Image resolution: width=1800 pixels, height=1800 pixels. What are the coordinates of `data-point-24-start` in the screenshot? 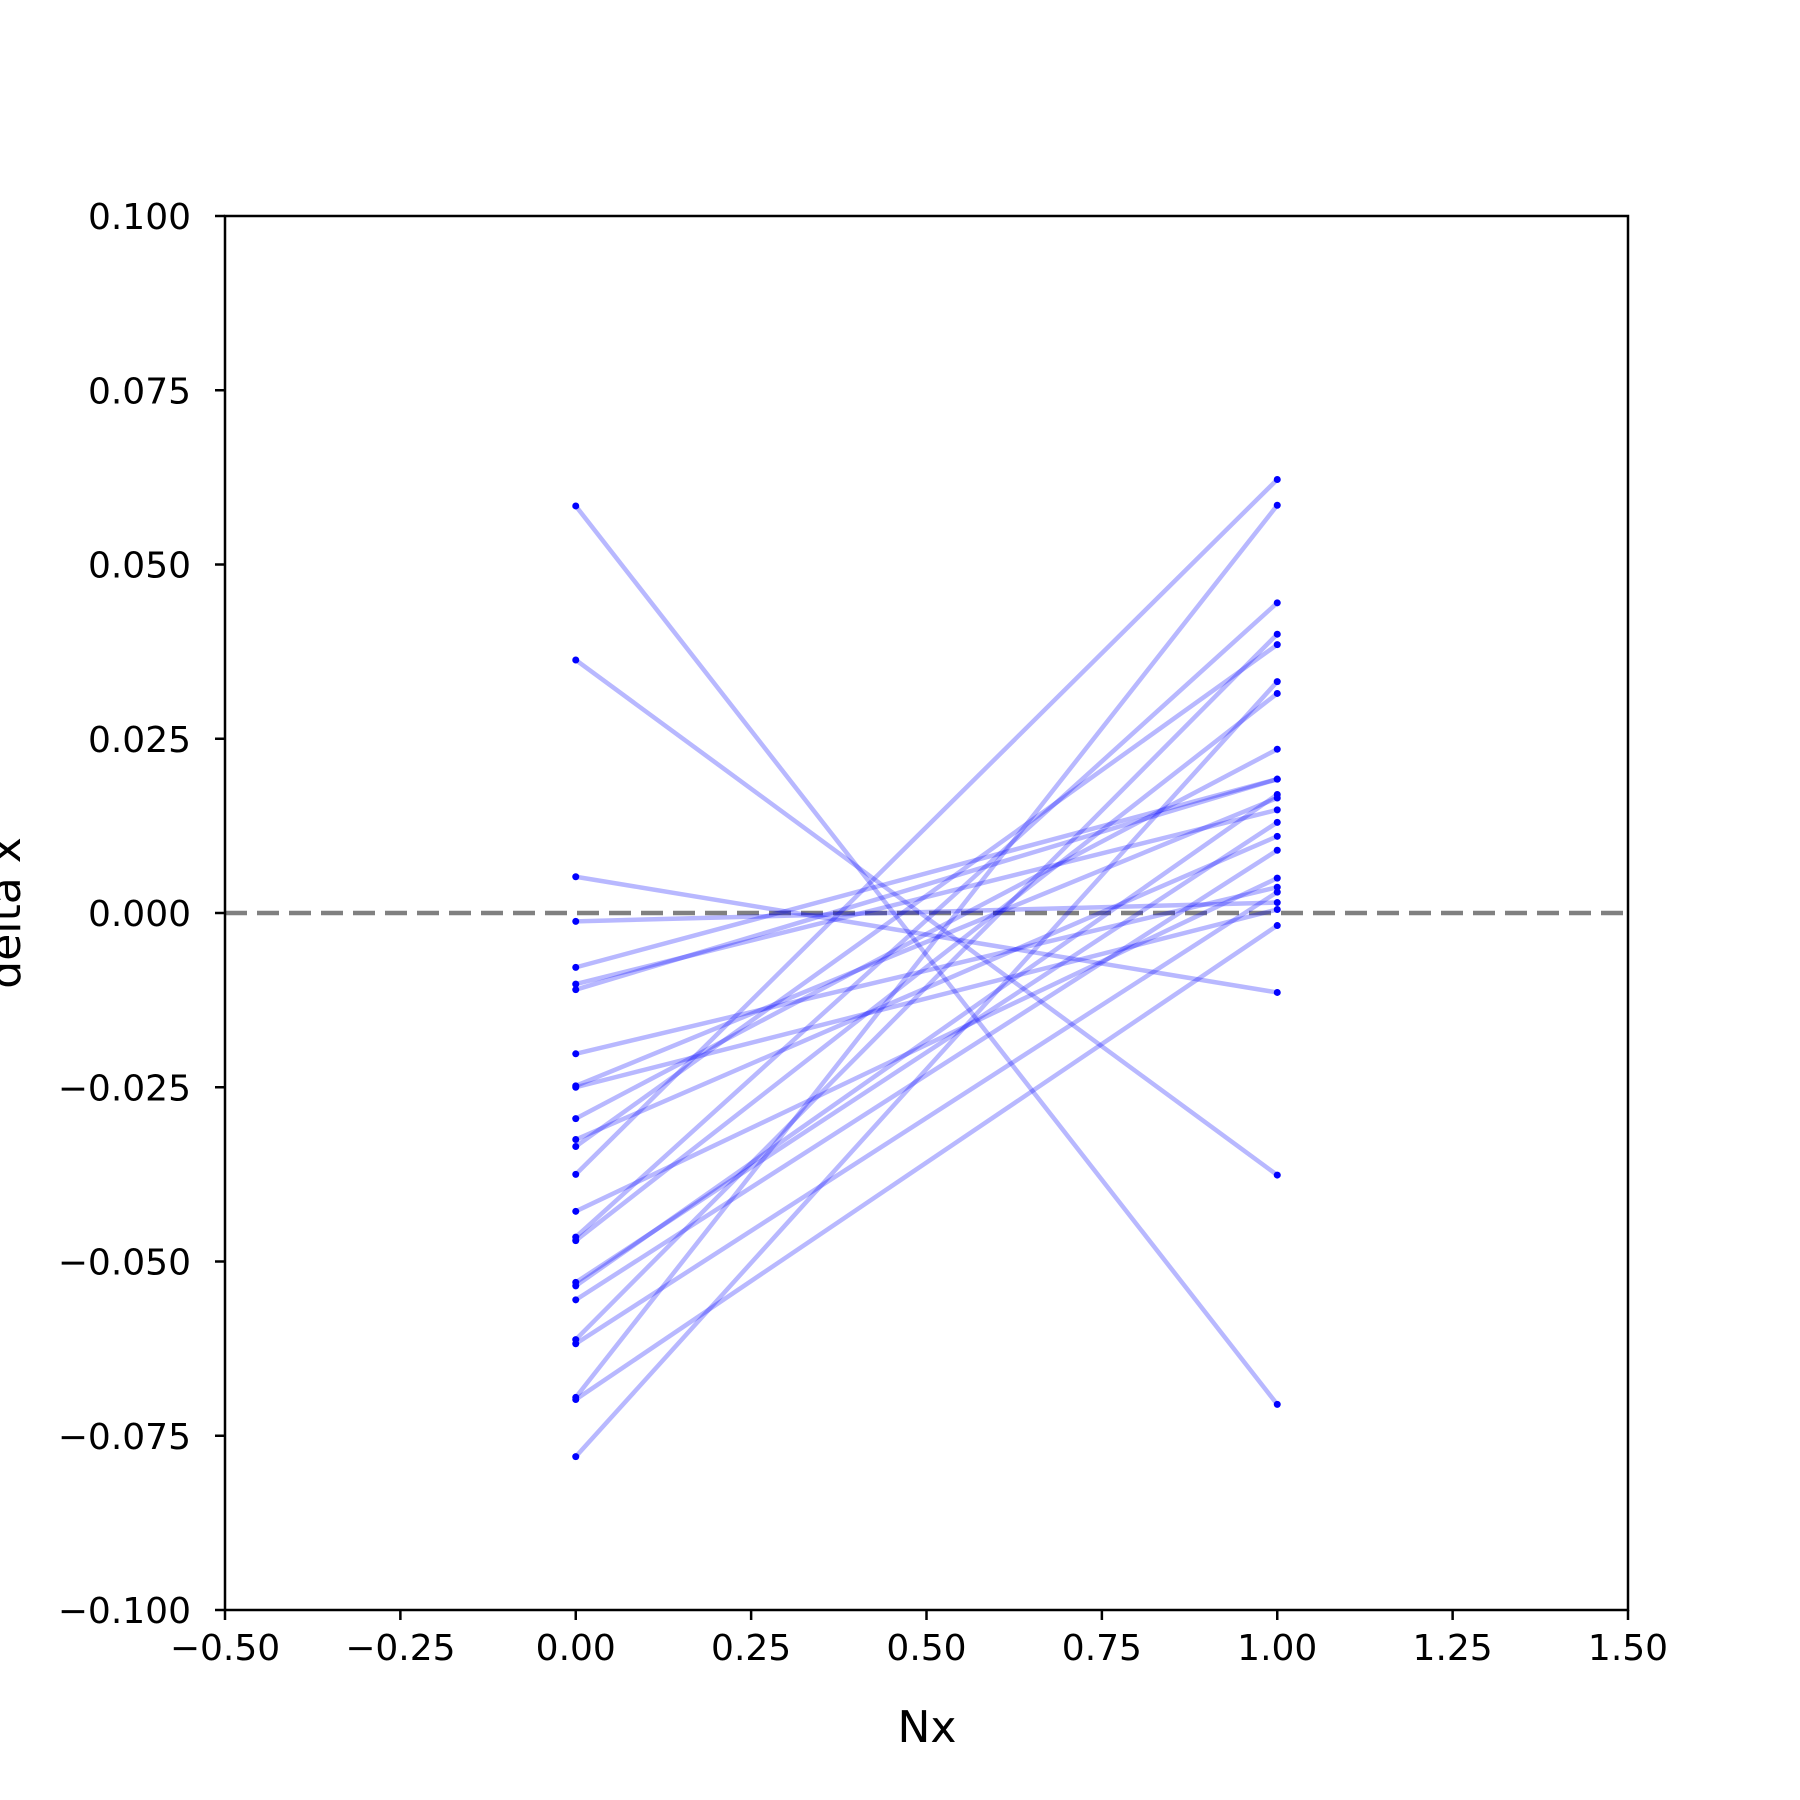 It's located at (576, 1400).